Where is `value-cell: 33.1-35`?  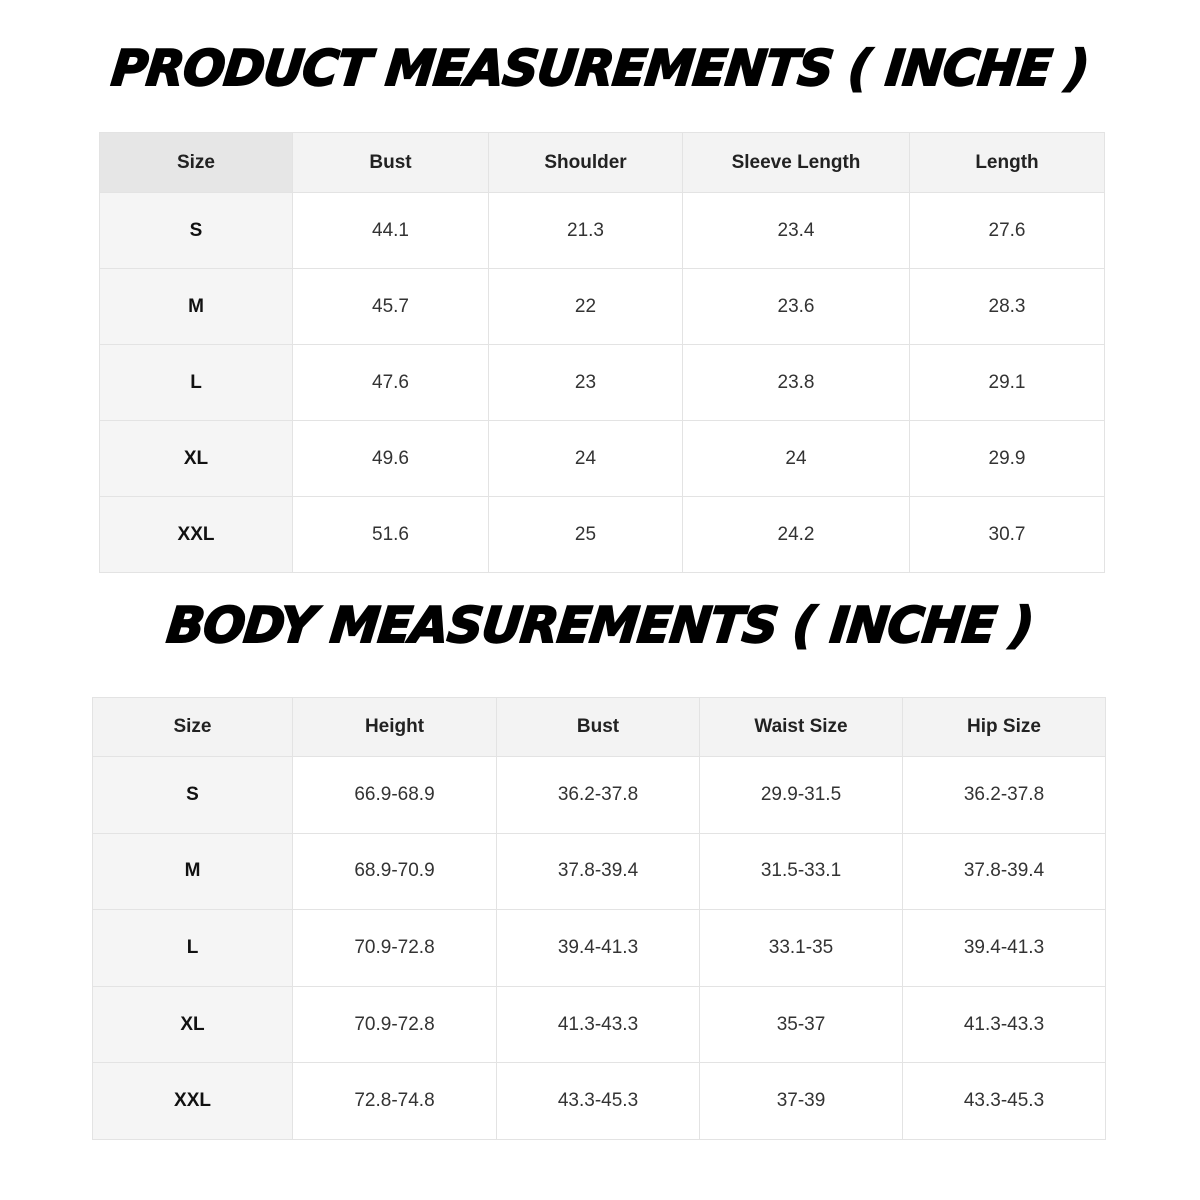 value-cell: 33.1-35 is located at coordinates (801, 948).